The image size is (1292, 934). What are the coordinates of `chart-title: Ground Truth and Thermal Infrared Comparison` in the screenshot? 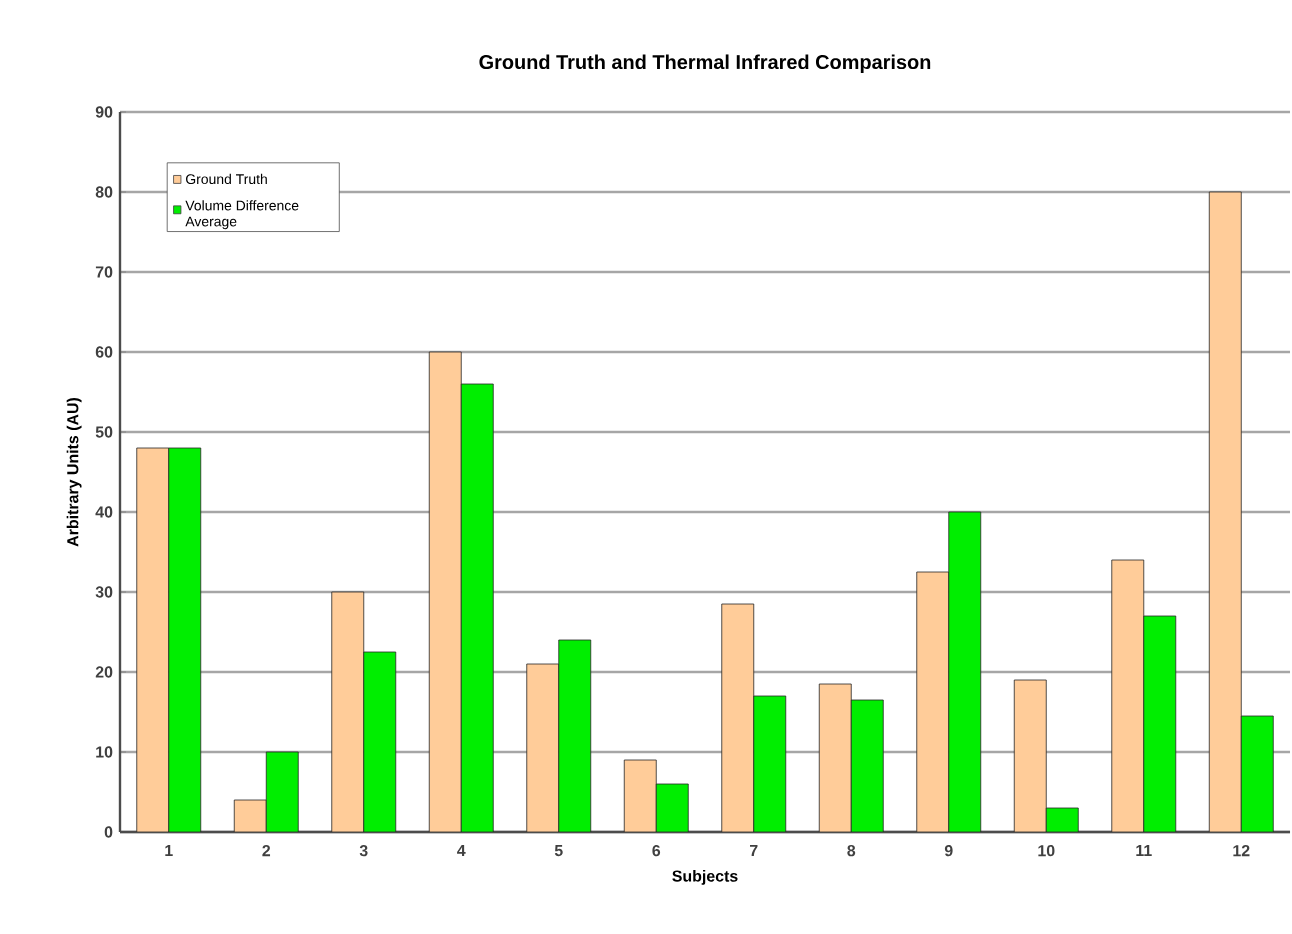 It's located at (705, 63).